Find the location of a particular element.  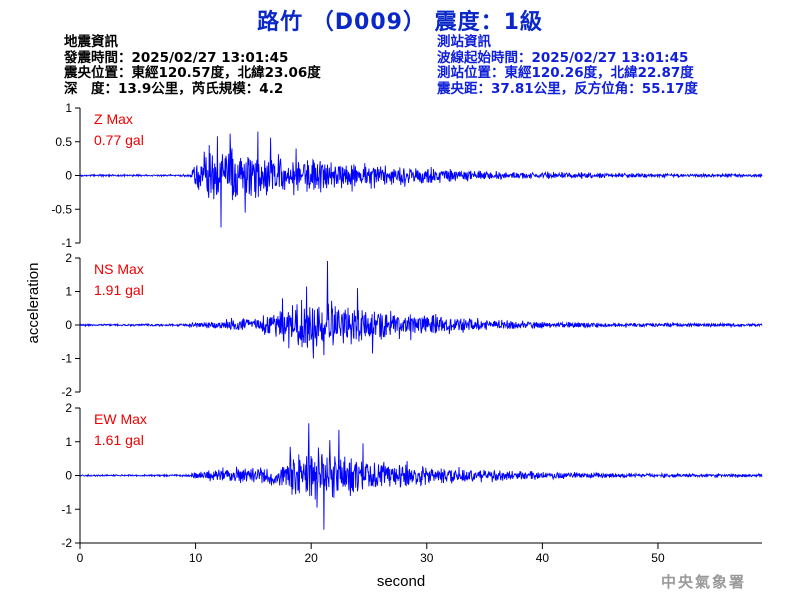

wave-start-time: 波線起始時間：2025/02/27 13:01:45 is located at coordinates (563, 57).